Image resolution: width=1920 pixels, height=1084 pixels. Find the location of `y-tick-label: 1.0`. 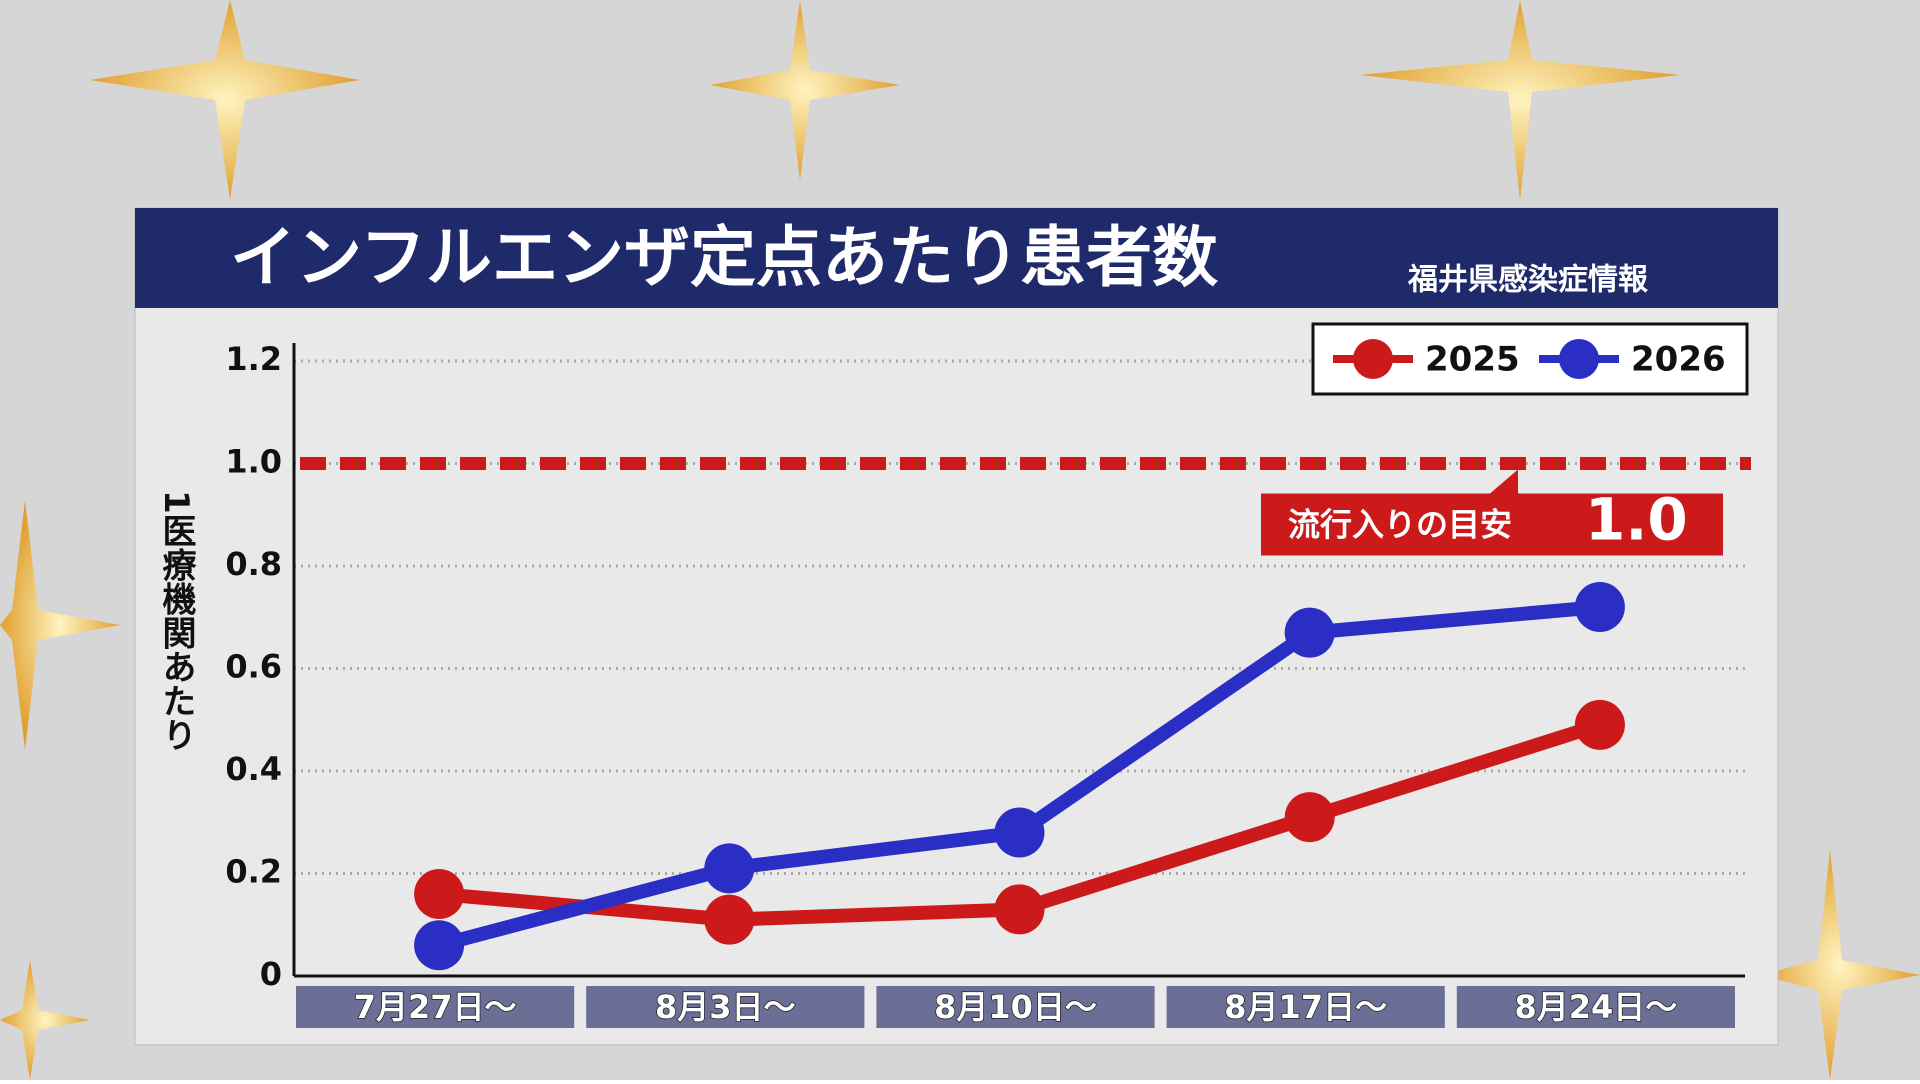

y-tick-label: 1.0 is located at coordinates (253, 462).